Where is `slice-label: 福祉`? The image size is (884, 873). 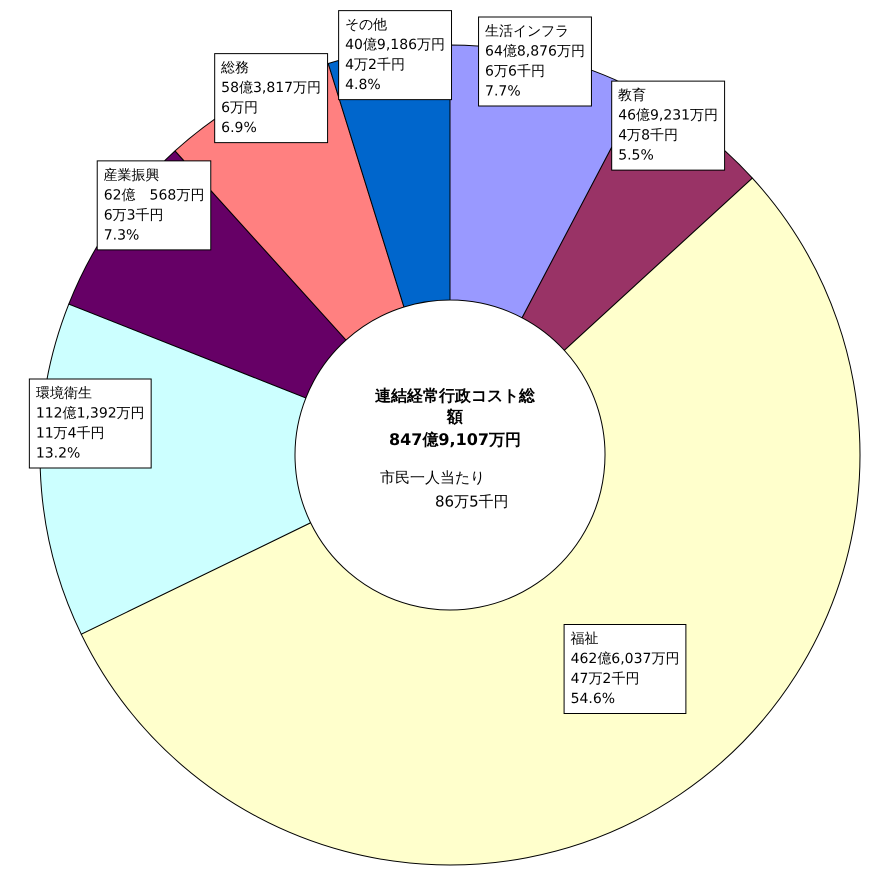 slice-label: 福祉 is located at coordinates (584, 638).